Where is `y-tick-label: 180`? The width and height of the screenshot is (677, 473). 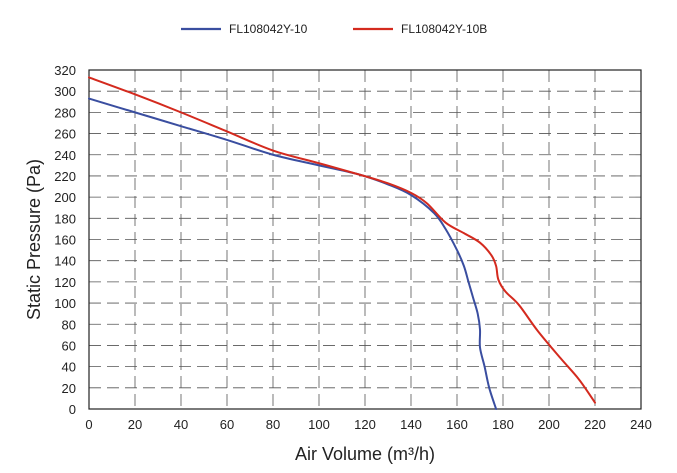
y-tick-label: 180 is located at coordinates (65, 218).